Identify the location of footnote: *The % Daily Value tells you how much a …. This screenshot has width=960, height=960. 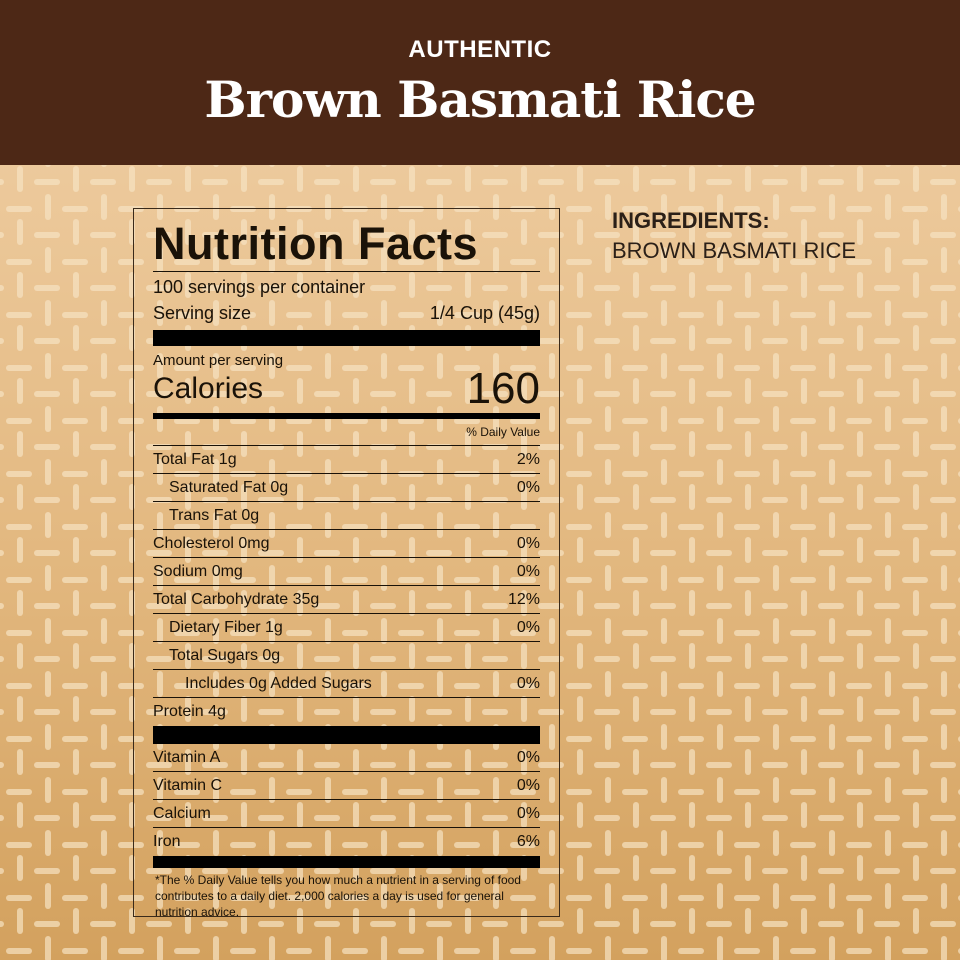
(338, 896).